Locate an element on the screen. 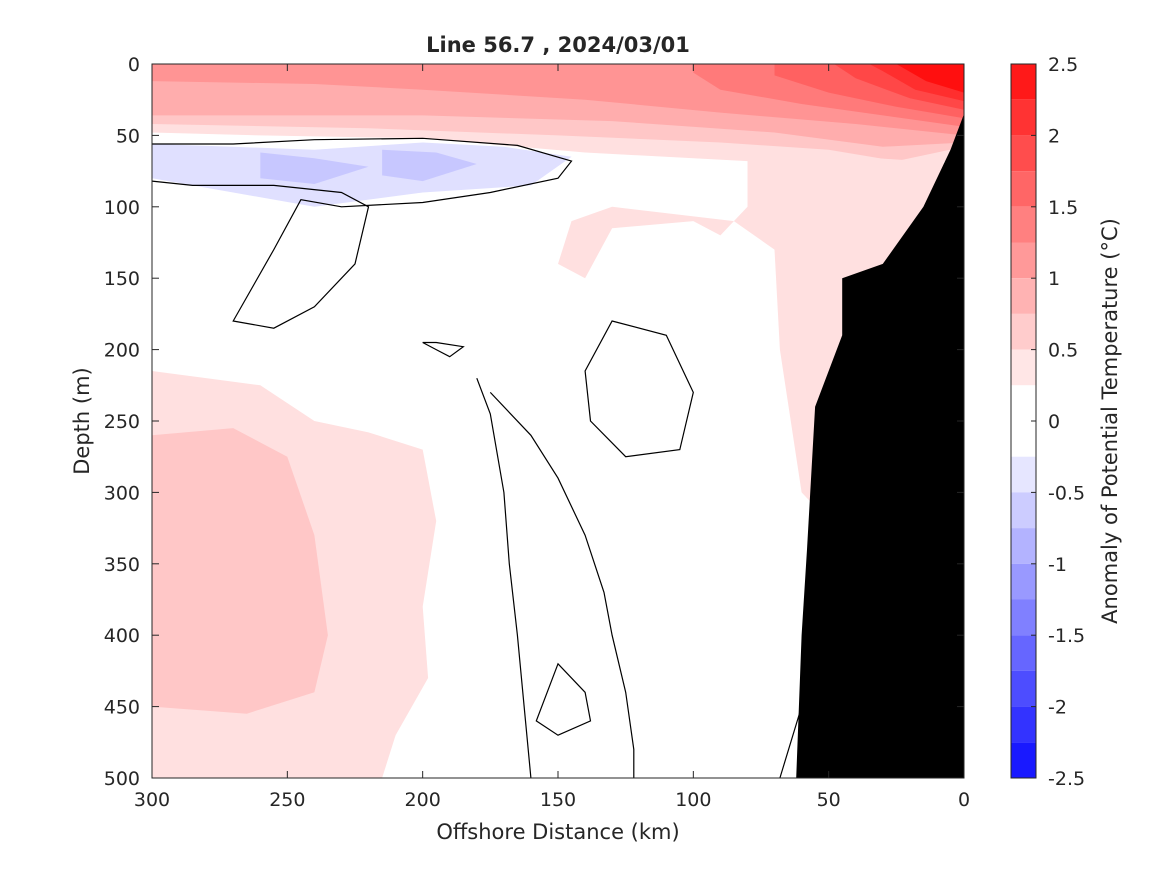 Image resolution: width=1167 pixels, height=875 pixels. y-tick-label: 450 is located at coordinates (122, 708).